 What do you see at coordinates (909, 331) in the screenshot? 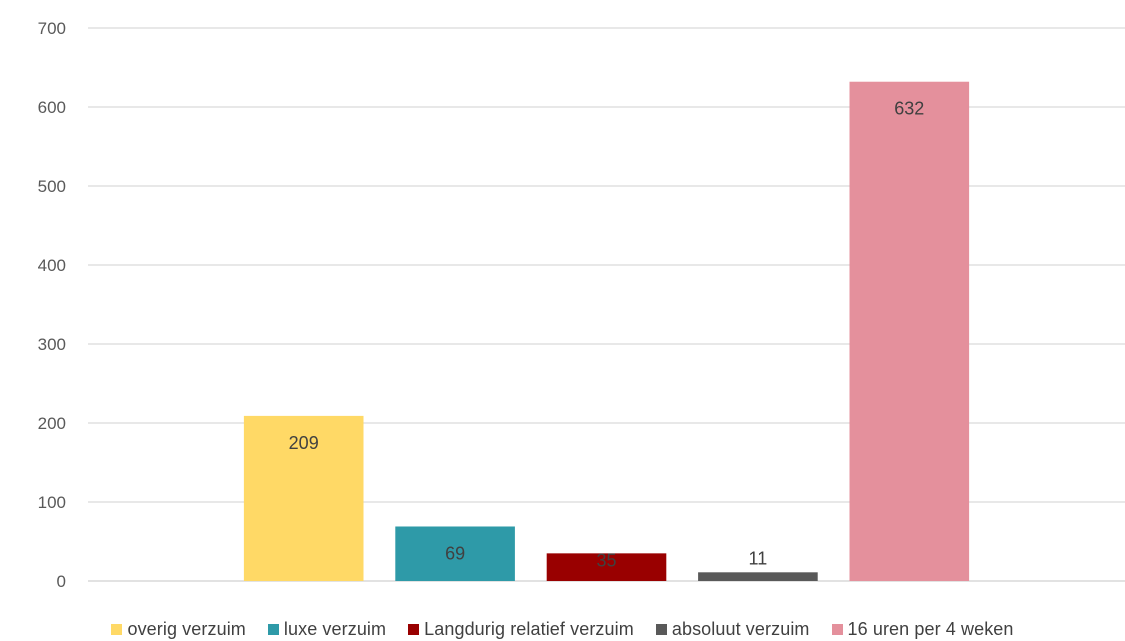
I see `bar-16-uren-per-4-weken` at bounding box center [909, 331].